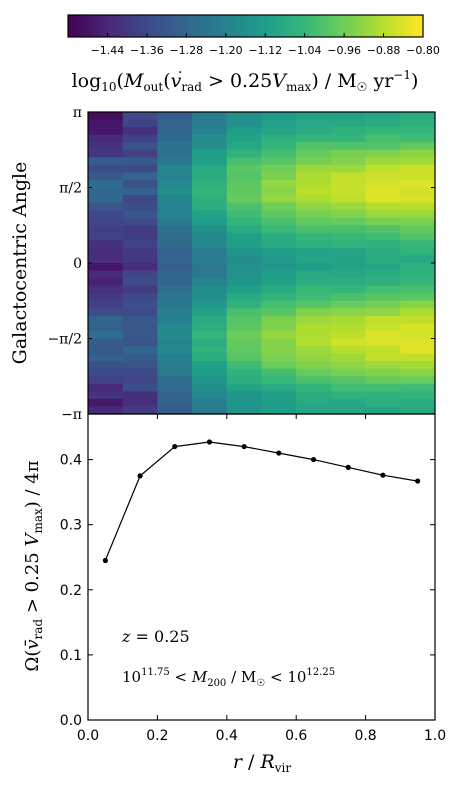  Describe the element at coordinates (108, 50) in the screenshot. I see `colorbar-tick-label: −1.44` at that location.